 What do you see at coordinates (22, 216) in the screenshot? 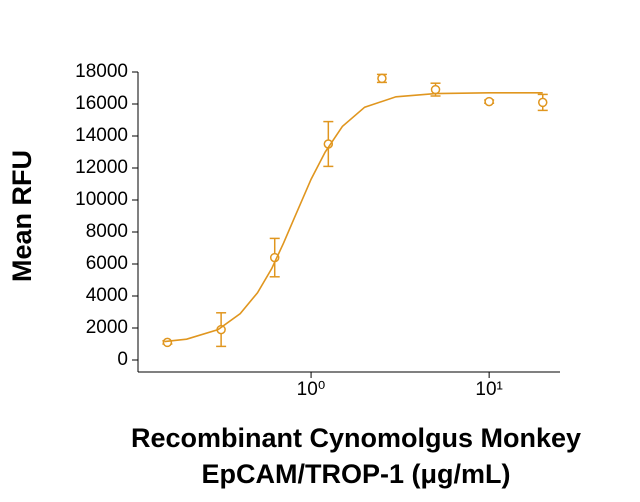
I see `y-axis-label: Mean RFU` at bounding box center [22, 216].